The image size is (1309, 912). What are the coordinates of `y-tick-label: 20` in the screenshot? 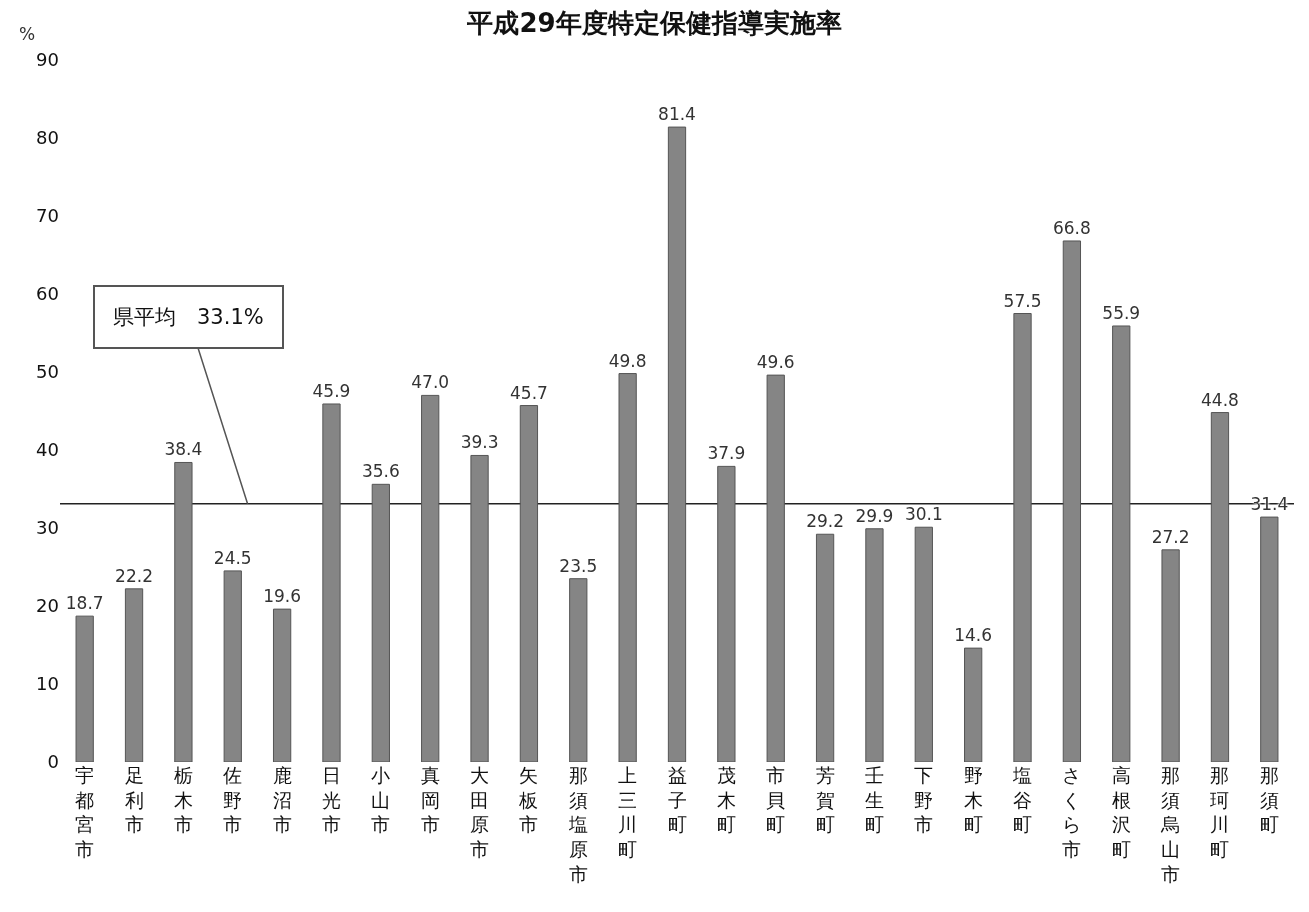 It's located at (47, 606).